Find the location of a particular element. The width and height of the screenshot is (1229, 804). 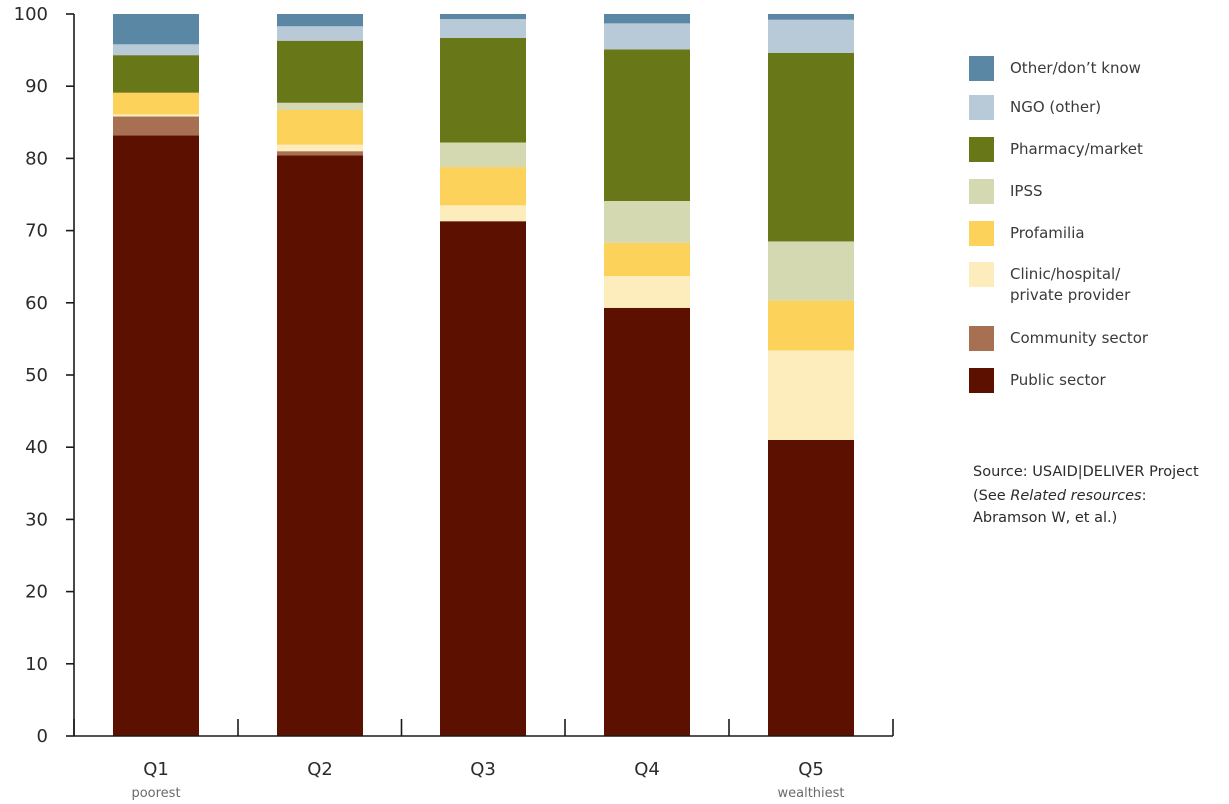

y-tick-label-10: 10 is located at coordinates (36, 664).